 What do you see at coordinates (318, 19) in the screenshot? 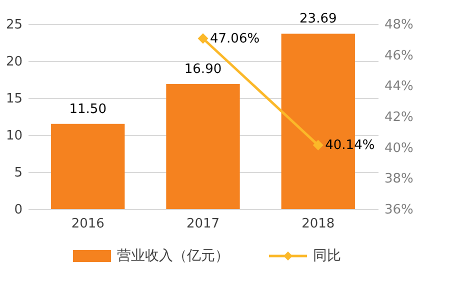
I see `data-label: 23.69` at bounding box center [318, 19].